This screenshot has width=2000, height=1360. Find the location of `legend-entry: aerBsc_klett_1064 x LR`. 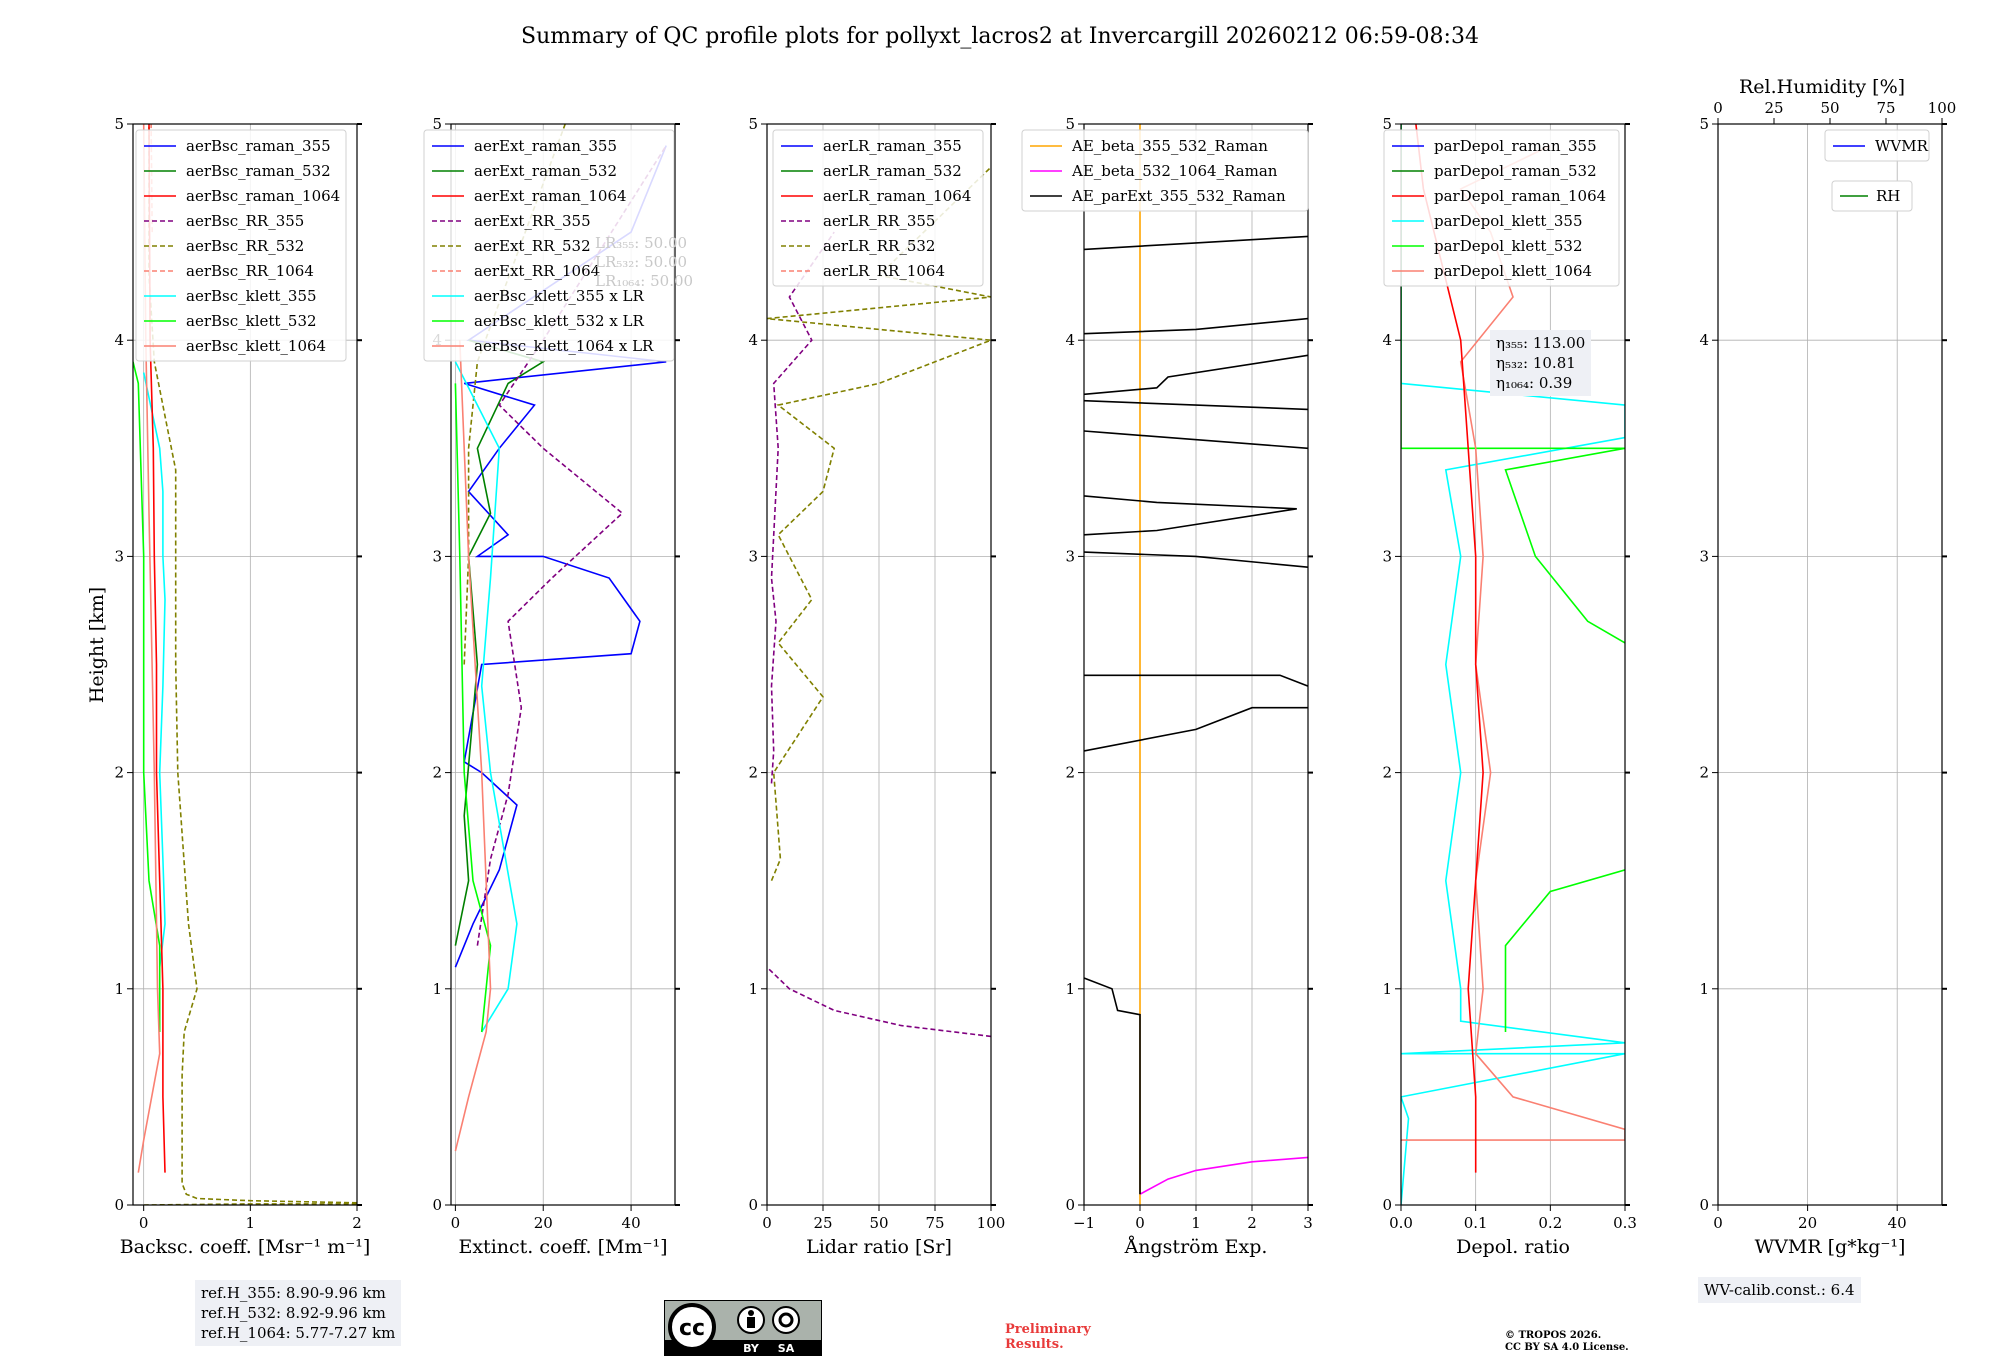

legend-entry: aerBsc_klett_1064 x LR is located at coordinates (564, 346).